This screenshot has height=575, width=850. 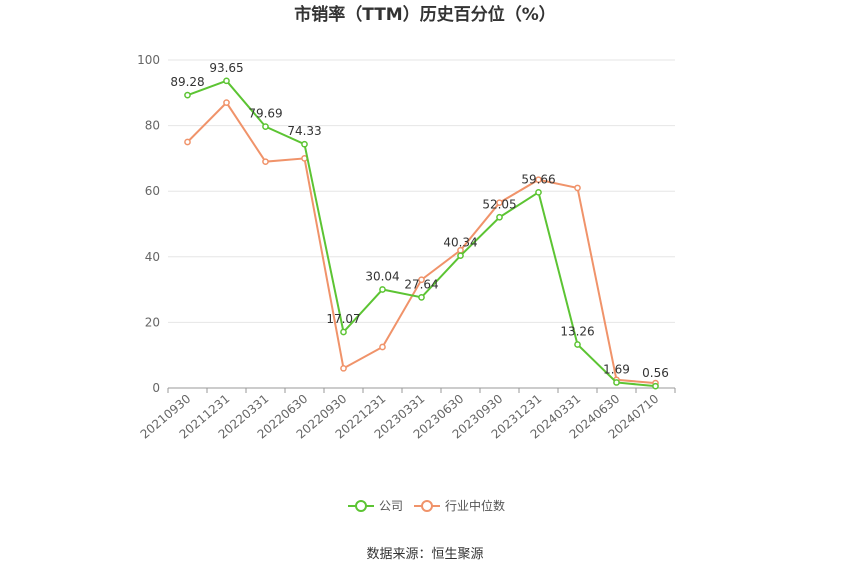 I want to click on data-label: 52.05, so click(x=499, y=204).